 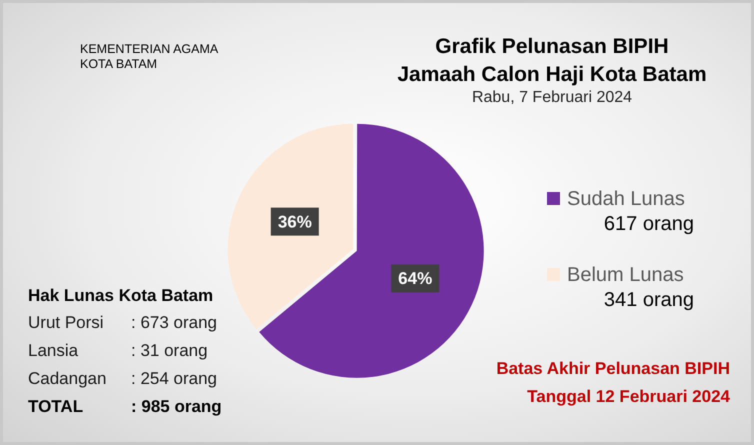 What do you see at coordinates (295, 222) in the screenshot?
I see `data-label: 36%` at bounding box center [295, 222].